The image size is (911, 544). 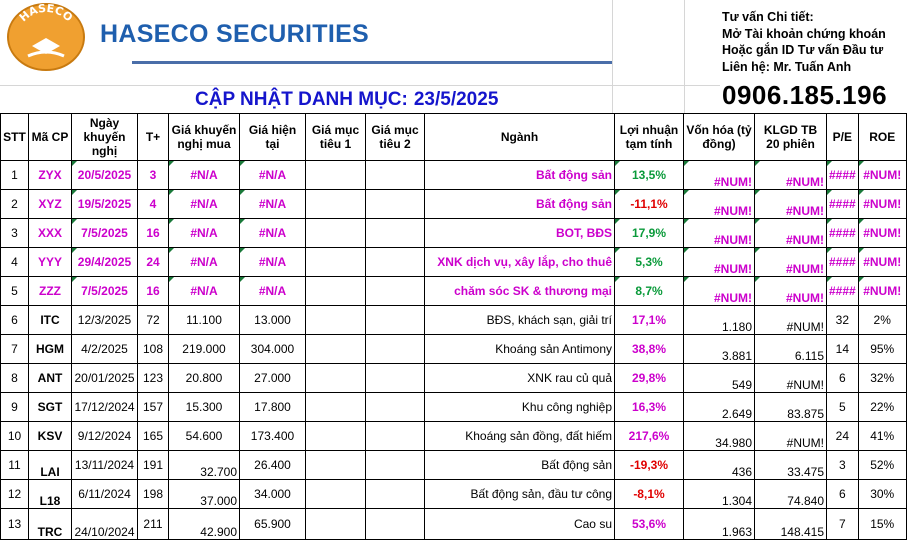 I want to click on cell-stt: 8, so click(x=14, y=378).